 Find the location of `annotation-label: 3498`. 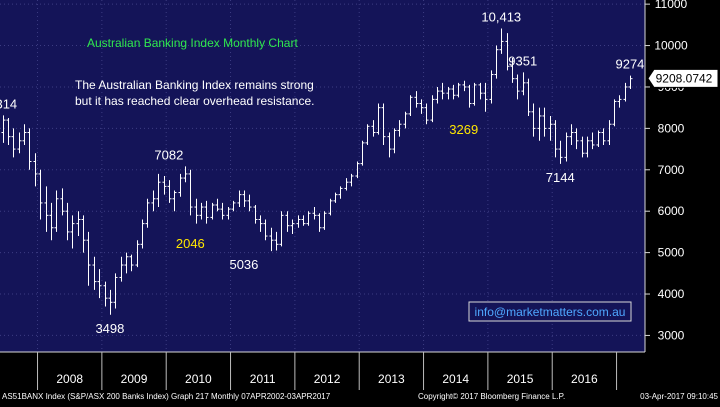

annotation-label: 3498 is located at coordinates (109, 328).